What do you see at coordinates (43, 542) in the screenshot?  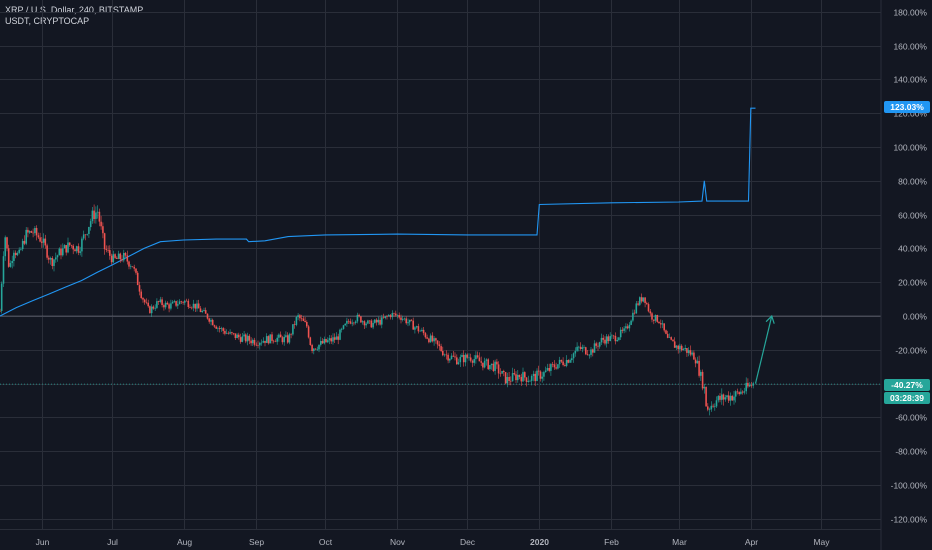 I see `x-tick-label: Jun` at bounding box center [43, 542].